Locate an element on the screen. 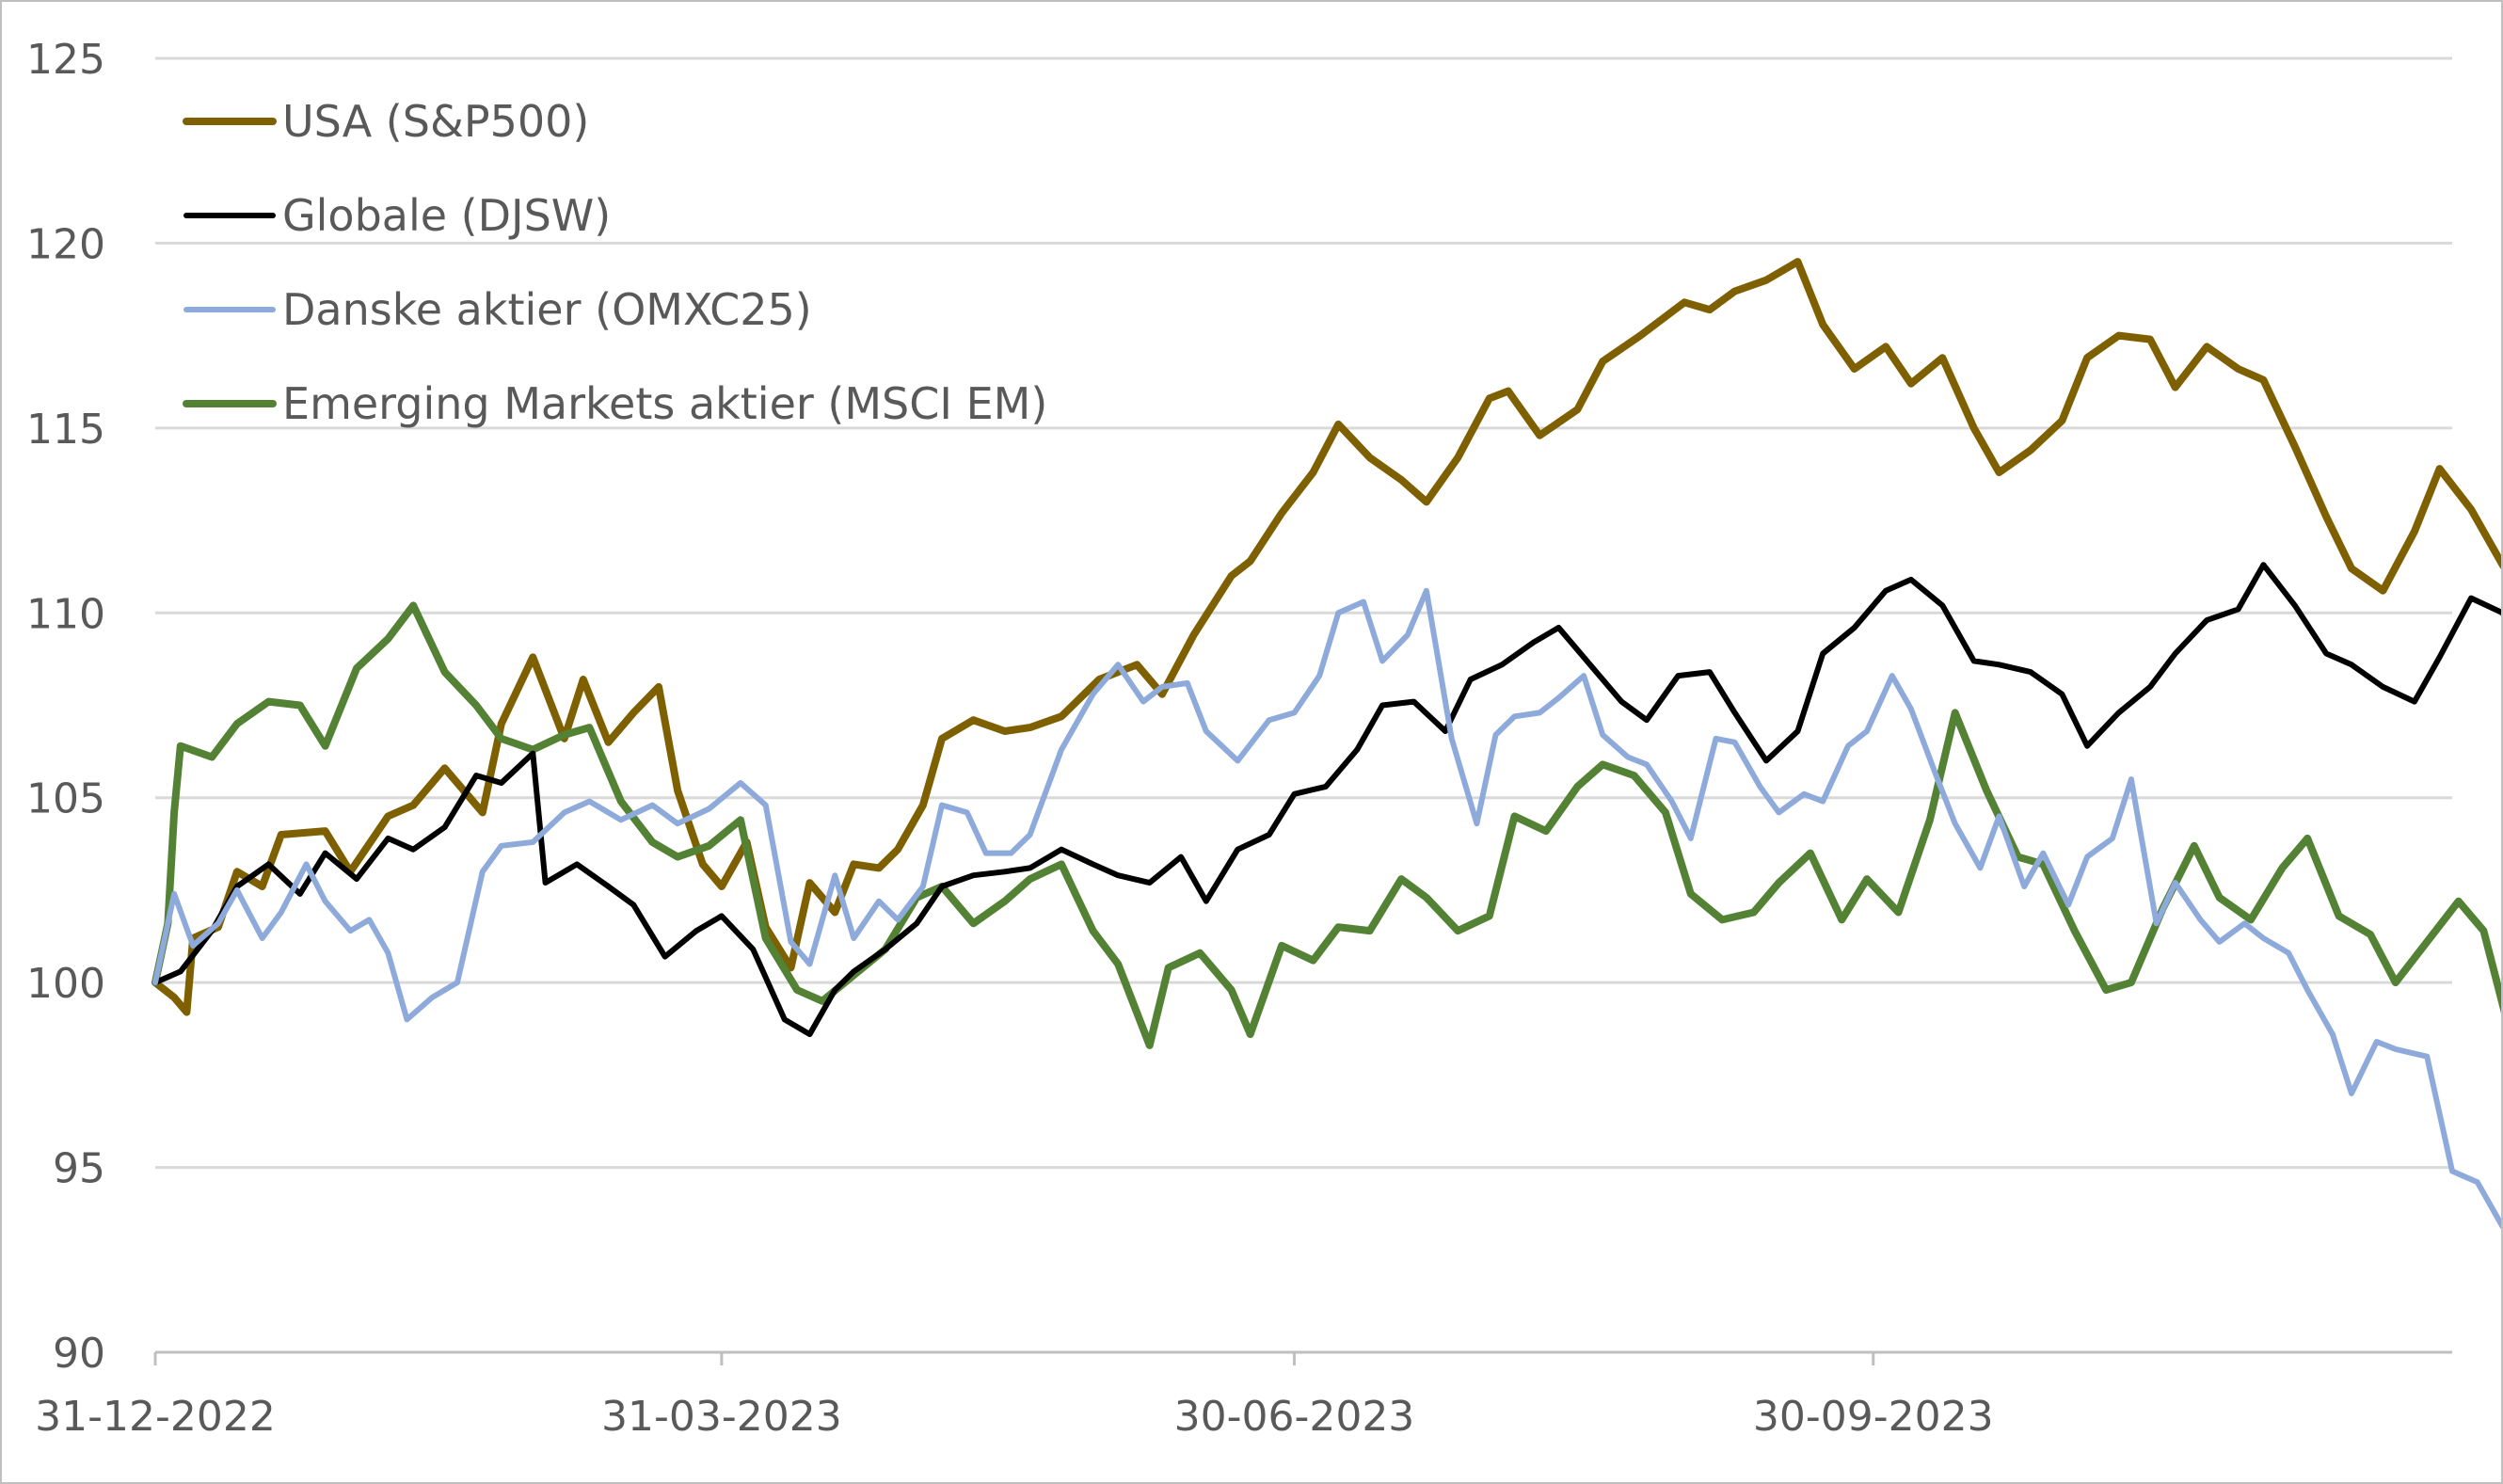 This screenshot has height=1484, width=2503. legend-label: USA (S&P500) is located at coordinates (435, 121).